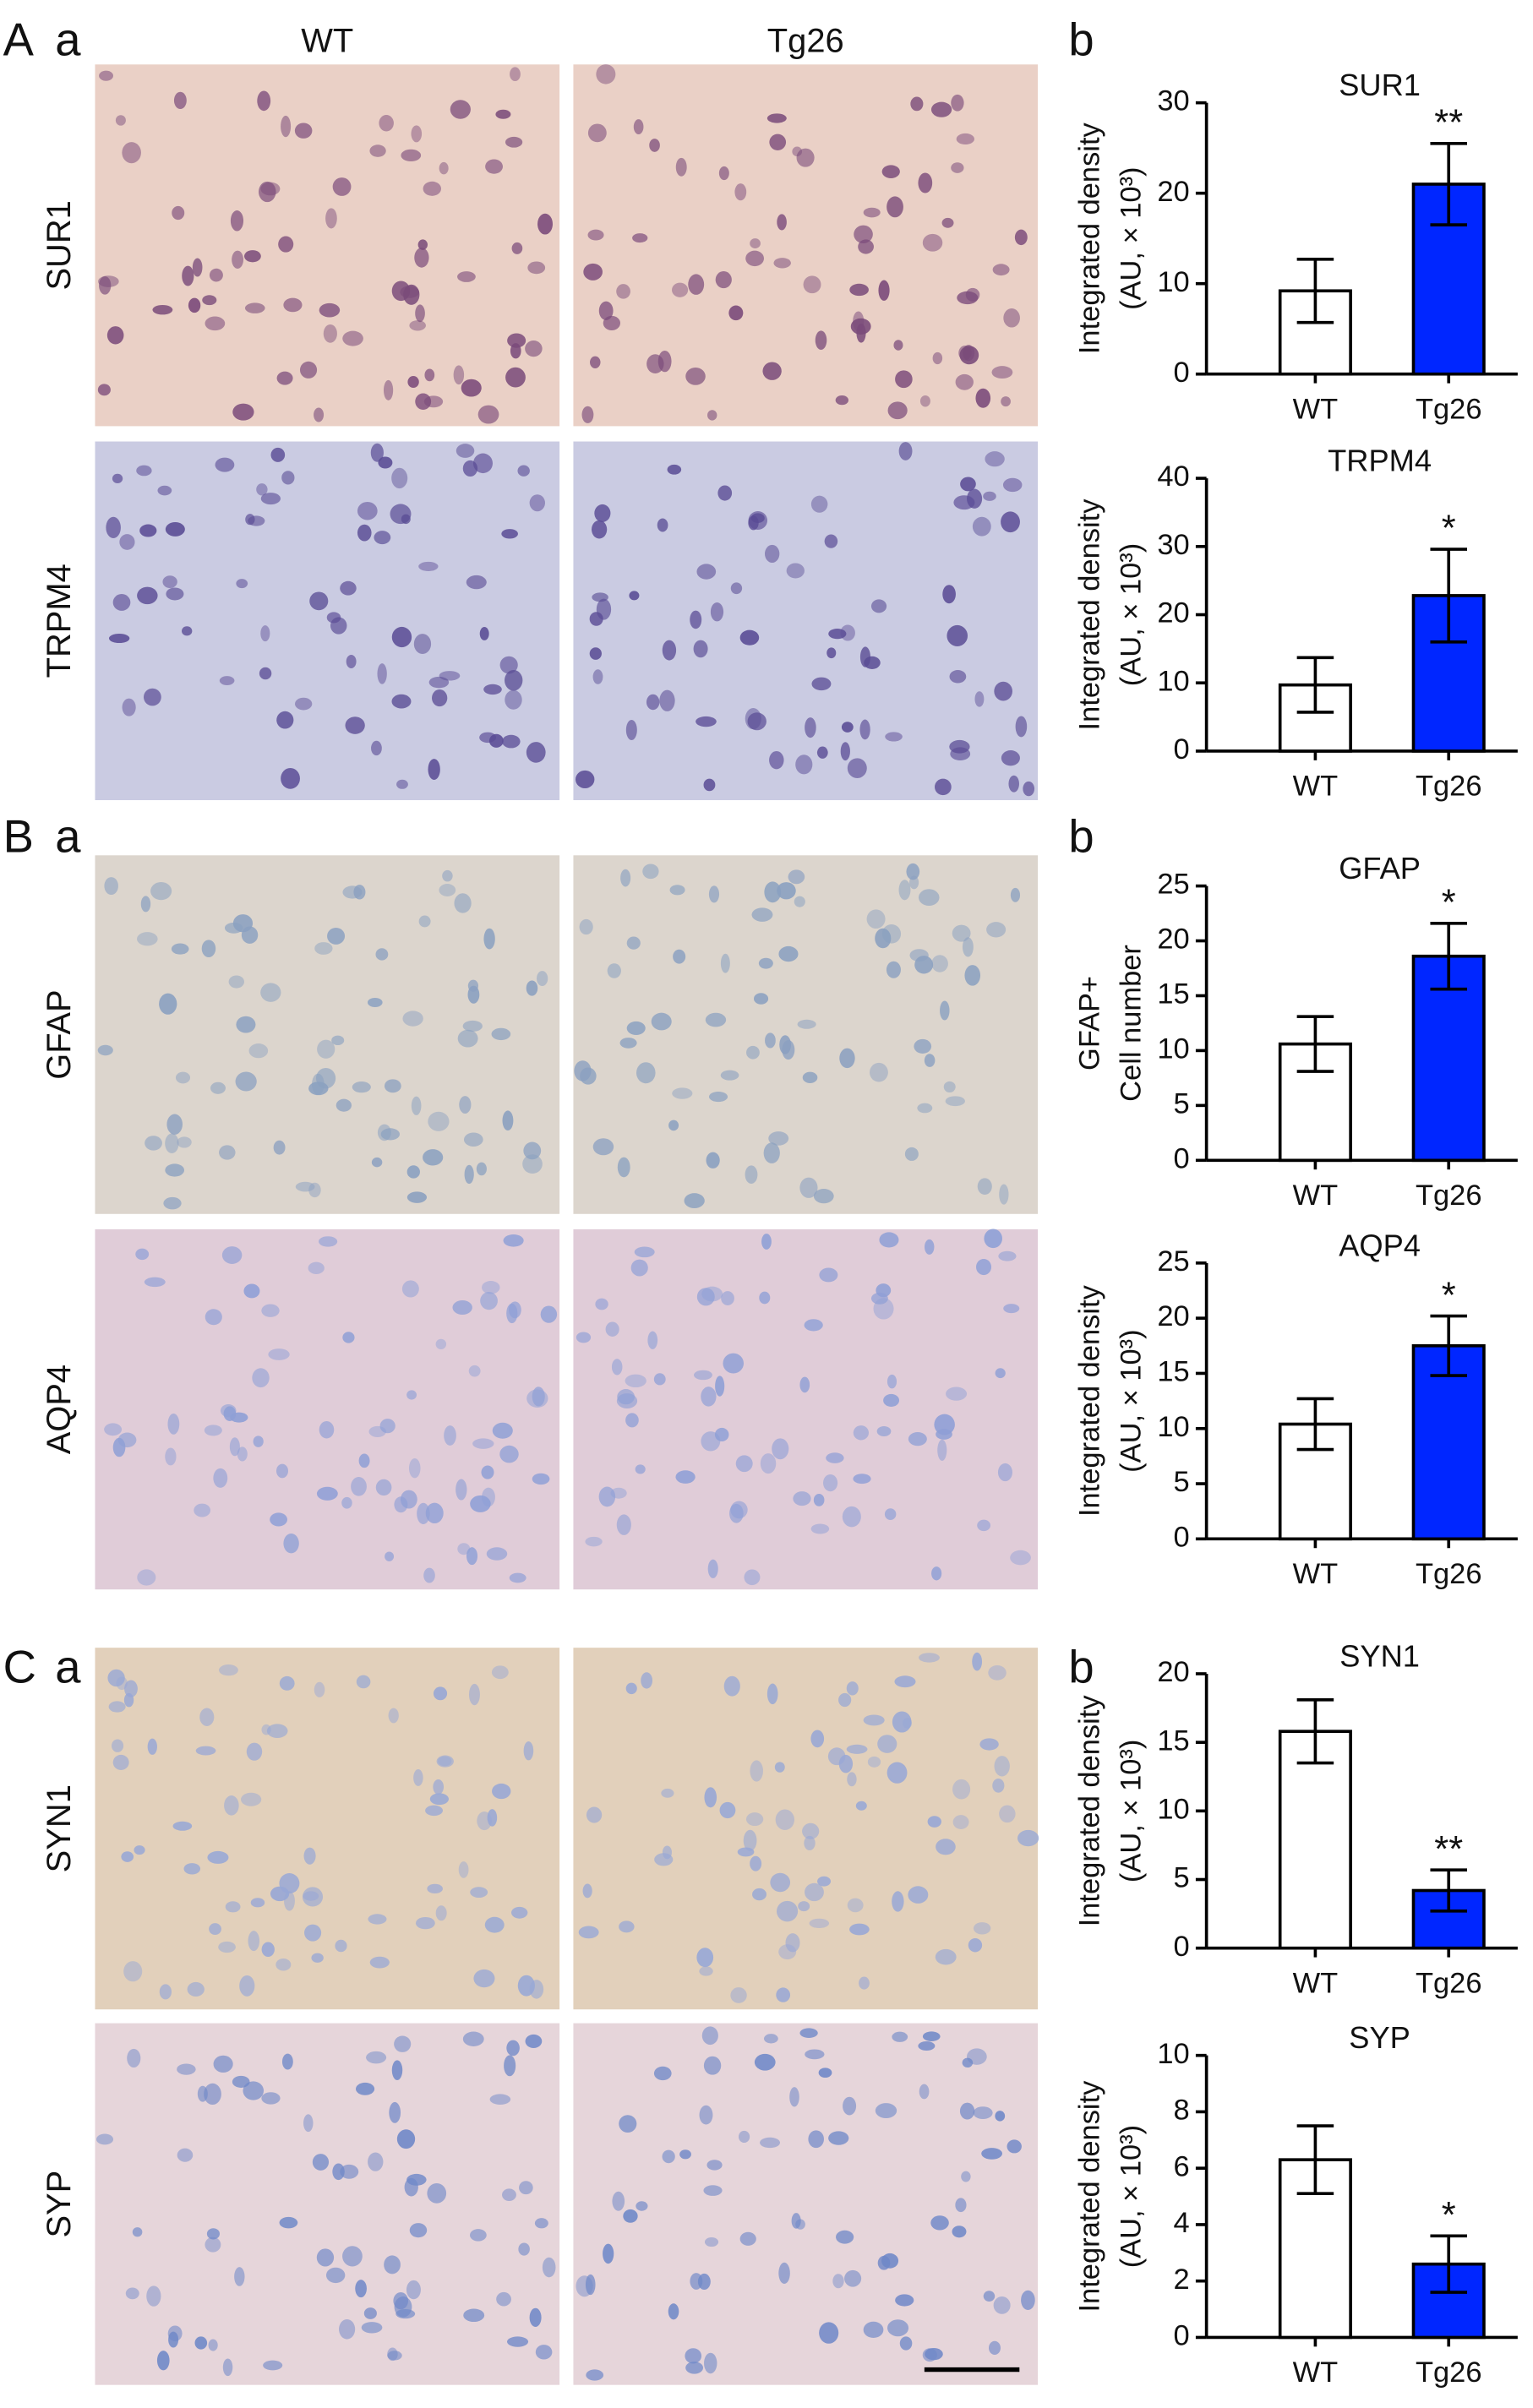 This screenshot has height=2408, width=1533. I want to click on y-tick-label: 40, so click(1173, 477).